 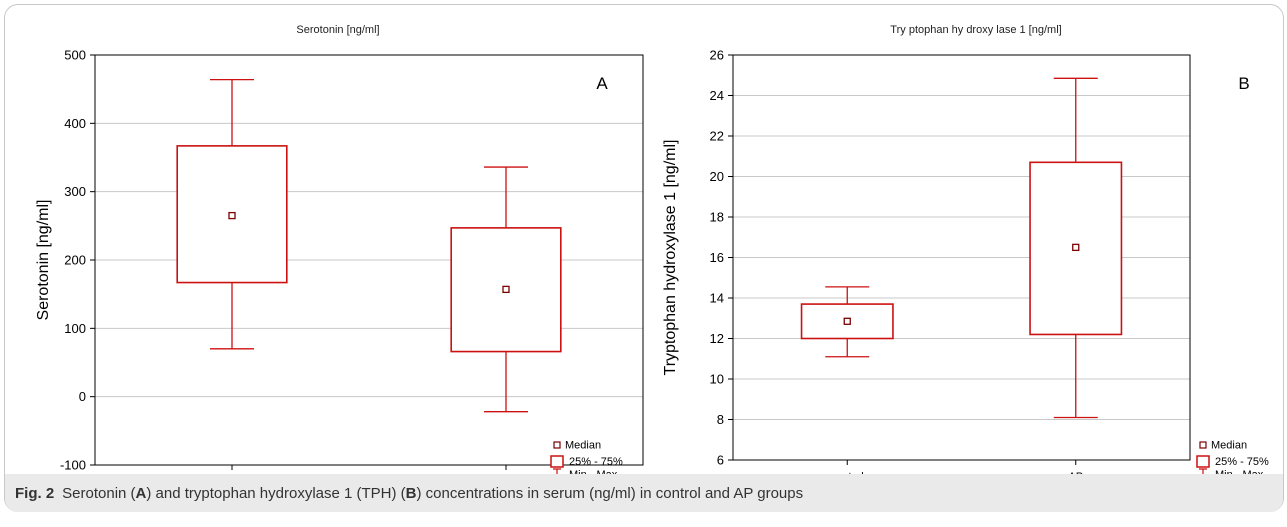 I want to click on panel-a-y-tick-label: 500, so click(x=75, y=55).